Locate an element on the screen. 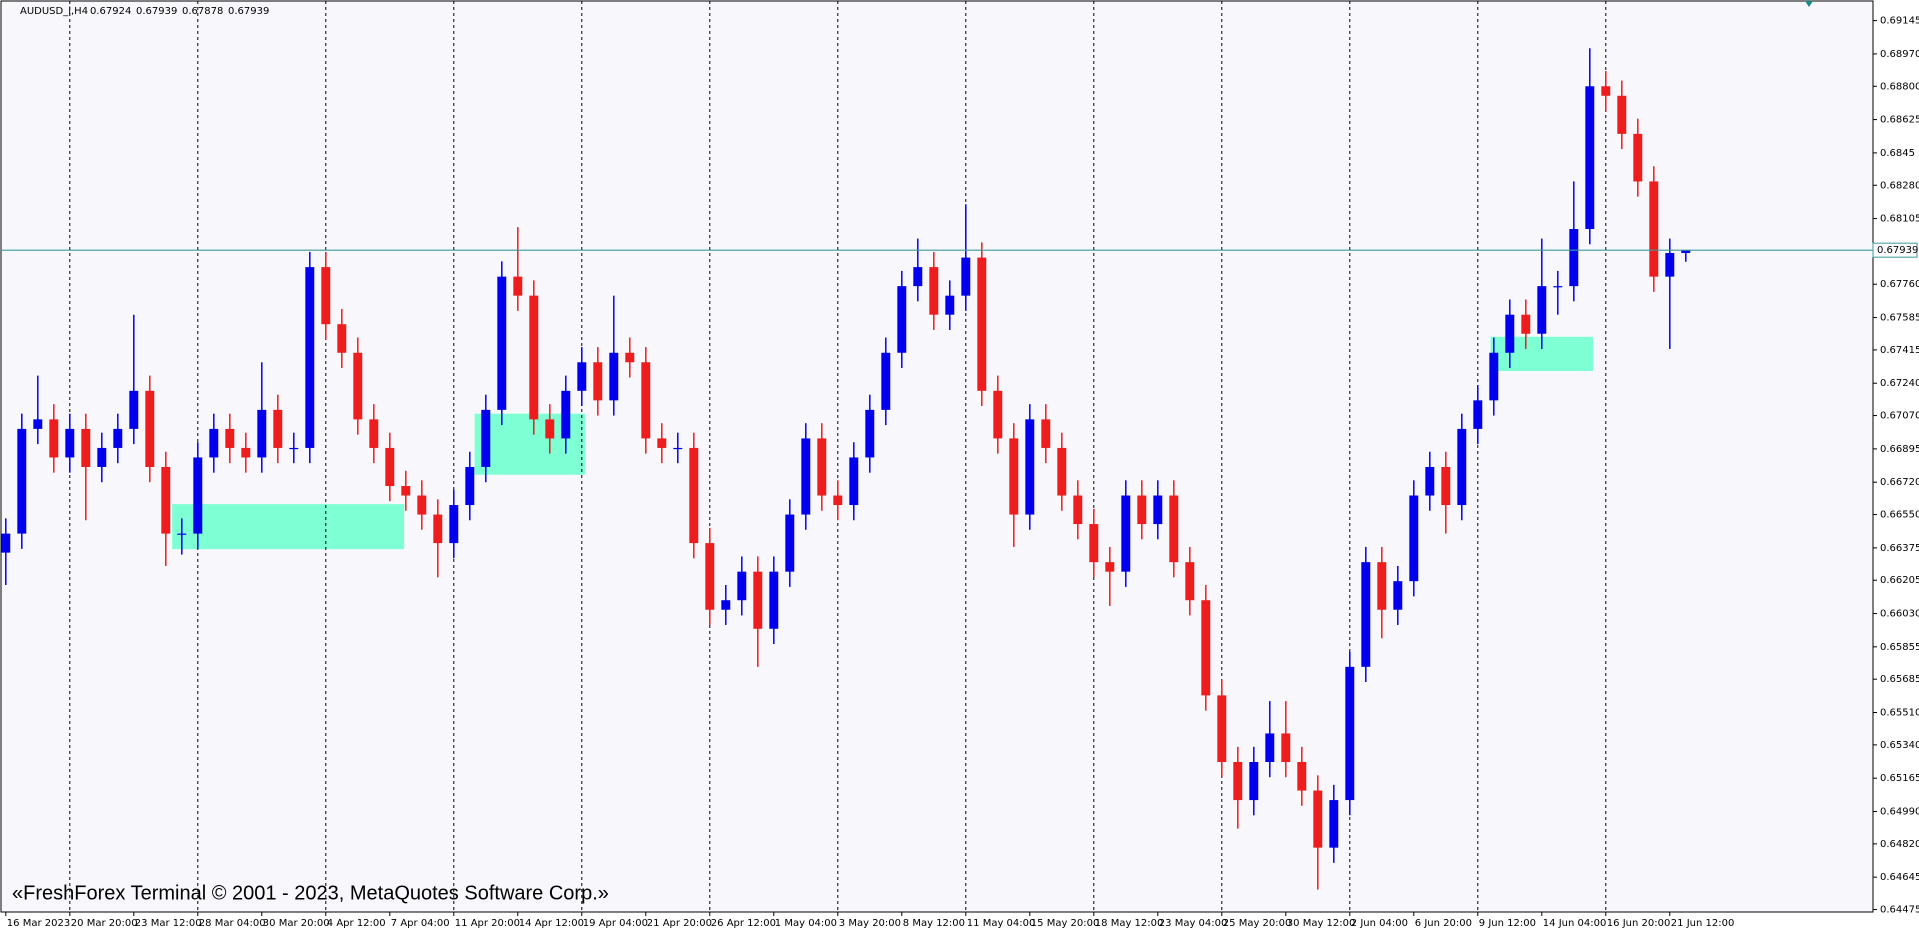 This screenshot has height=936, width=1919. x-tick-label: 9 Jun 12:00 is located at coordinates (1507, 923).